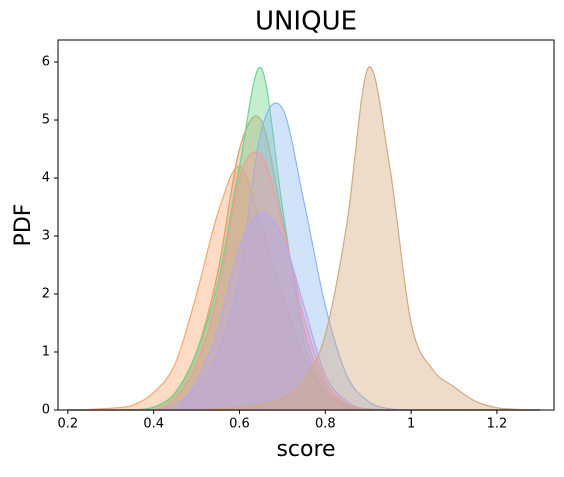 This screenshot has width=564, height=477. I want to click on x-tick-label: 1, so click(411, 424).